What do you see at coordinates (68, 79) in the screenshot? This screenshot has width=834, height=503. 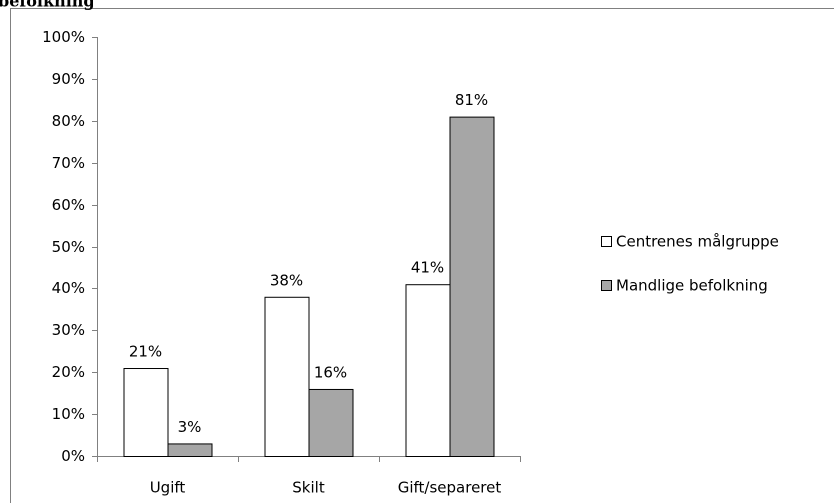 I see `y-tick-label: 90%` at bounding box center [68, 79].